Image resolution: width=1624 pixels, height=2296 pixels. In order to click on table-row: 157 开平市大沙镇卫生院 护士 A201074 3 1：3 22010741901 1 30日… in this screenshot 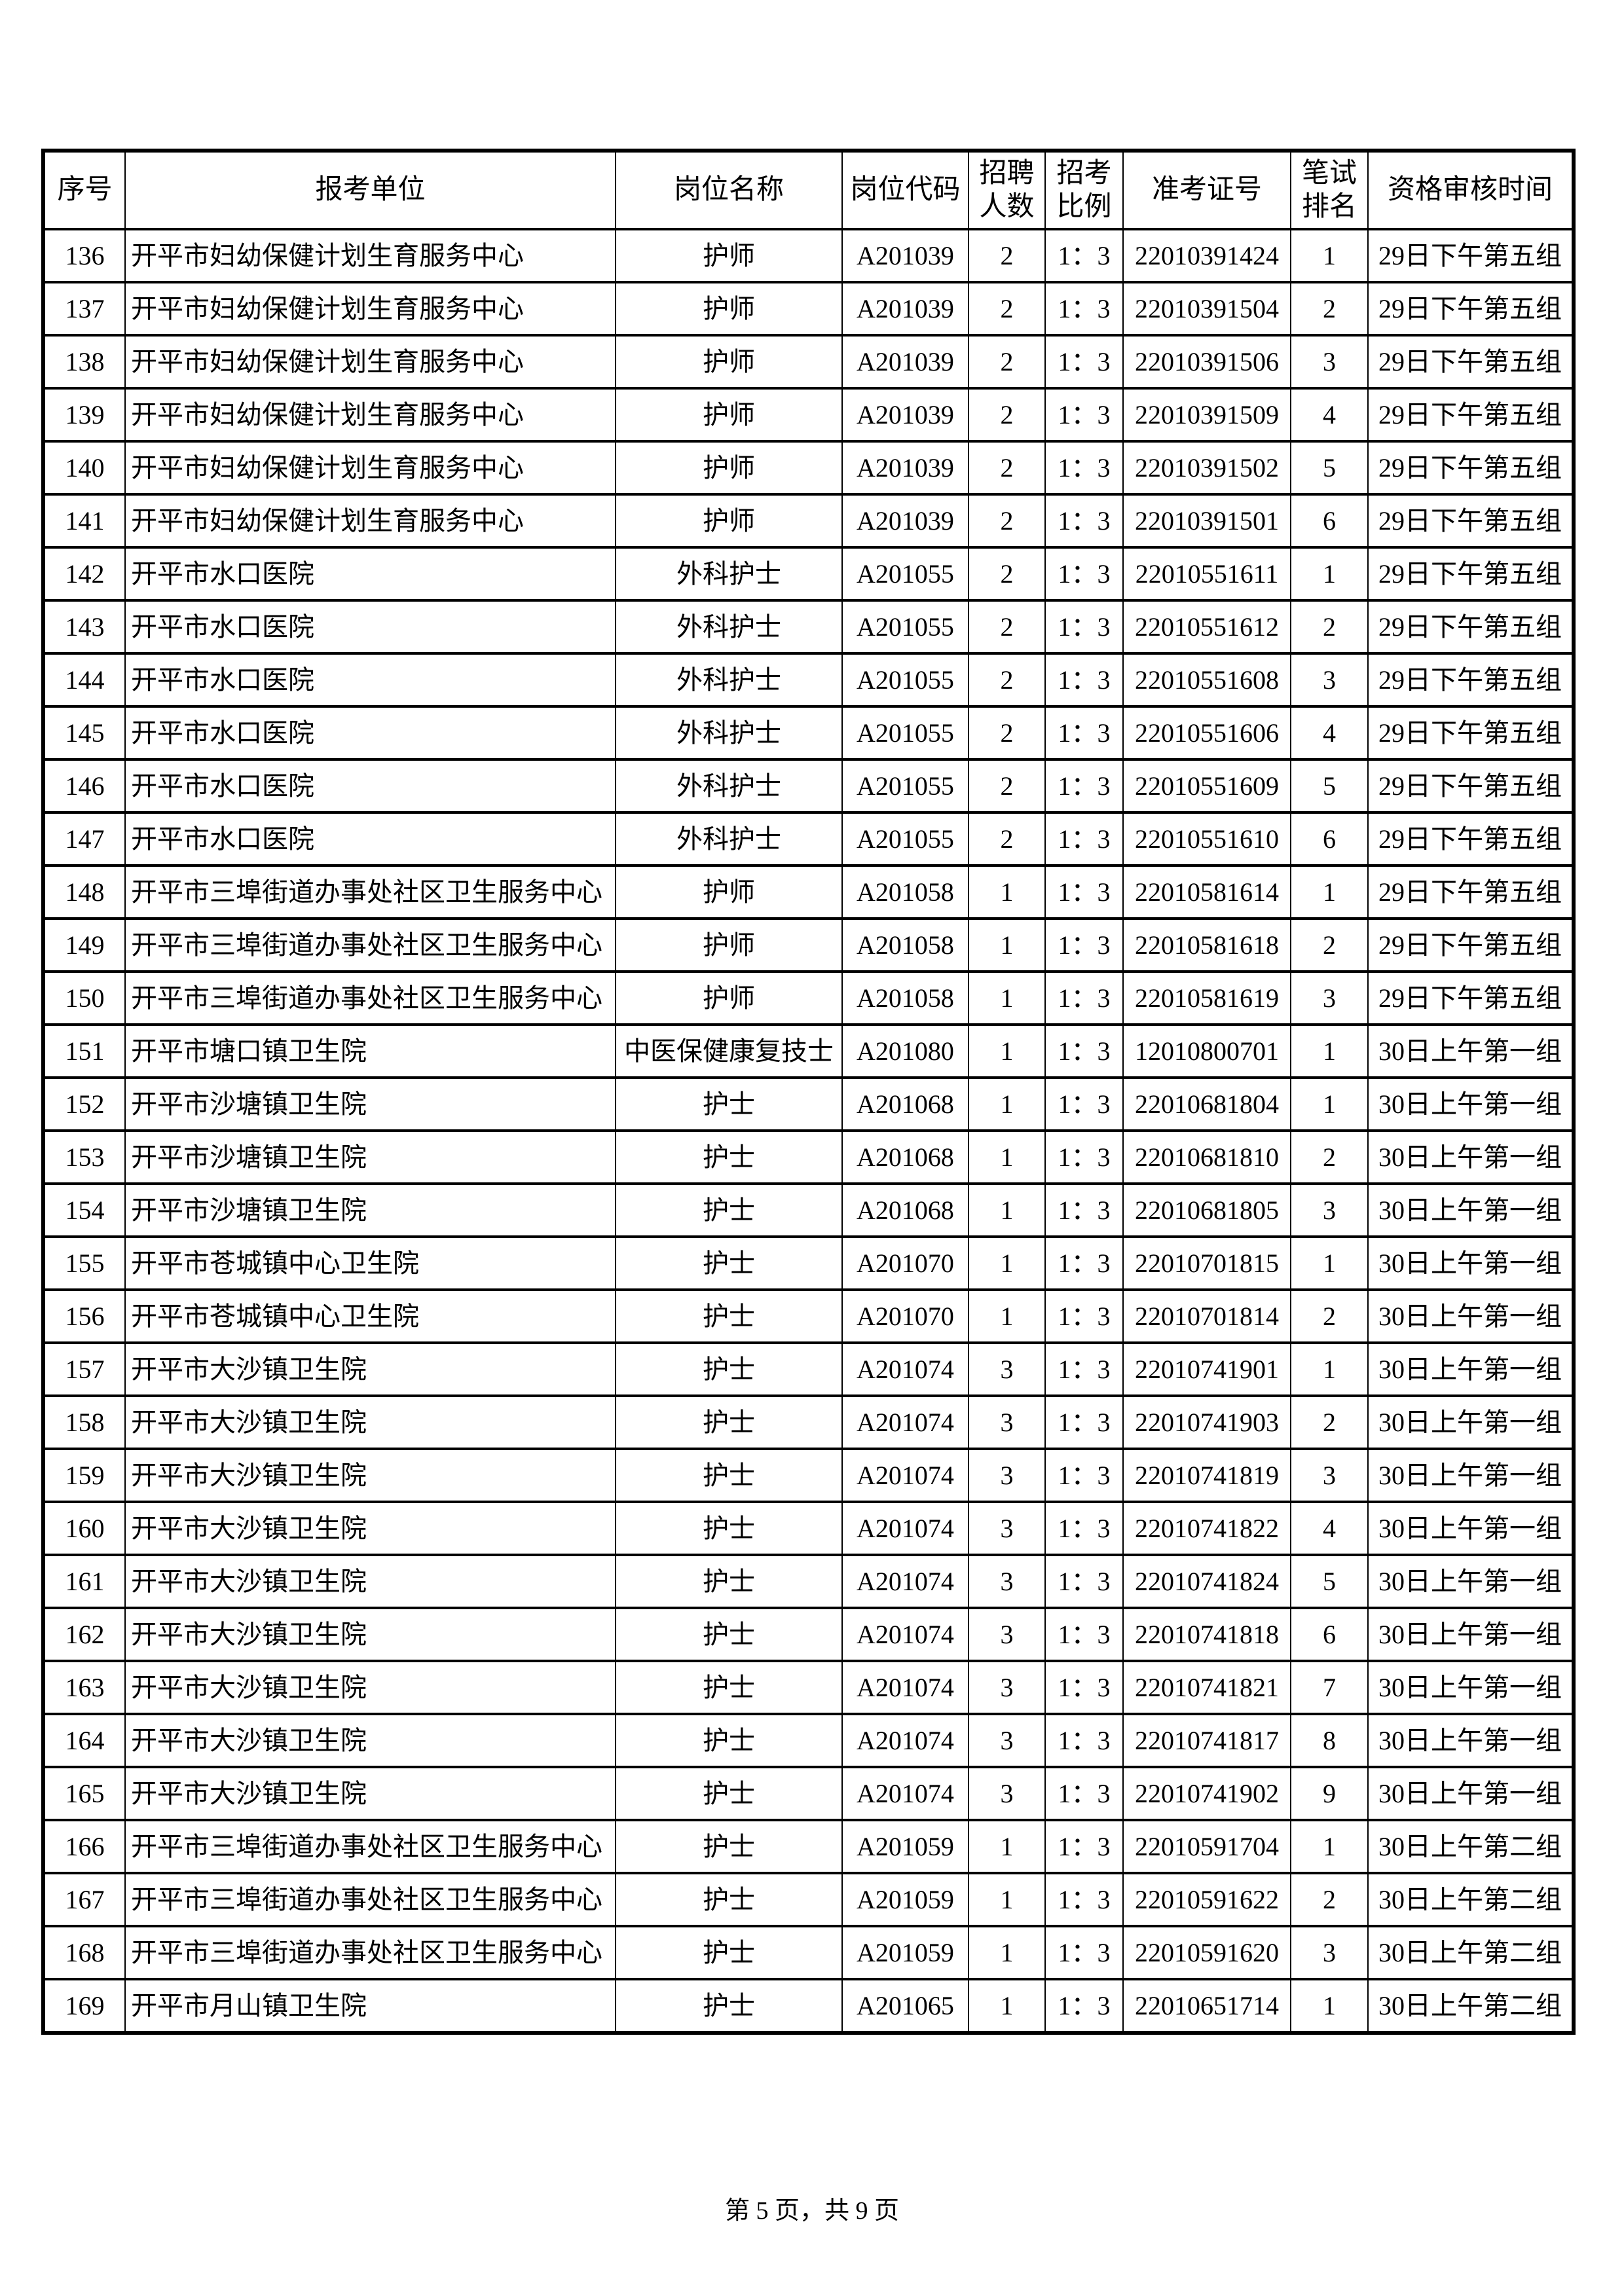, I will do `click(808, 1369)`.